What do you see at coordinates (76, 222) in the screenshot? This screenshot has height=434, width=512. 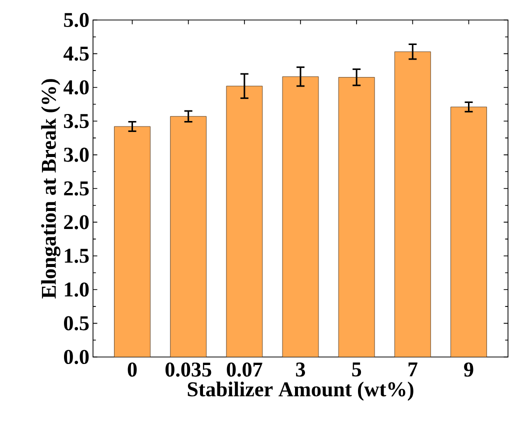 I see `y-tick-label: 2.0` at bounding box center [76, 222].